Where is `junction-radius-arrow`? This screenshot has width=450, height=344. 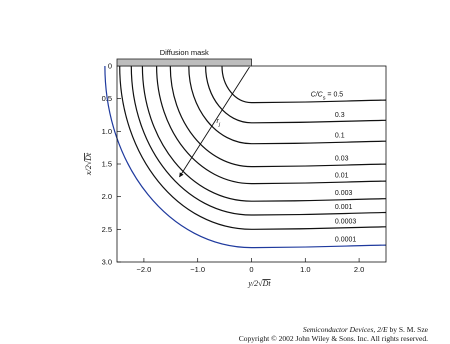
junction-radius-arrow is located at coordinates (214, 122).